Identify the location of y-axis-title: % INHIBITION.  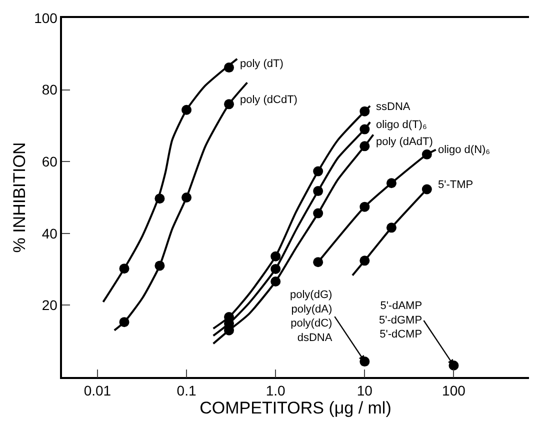
(20, 197).